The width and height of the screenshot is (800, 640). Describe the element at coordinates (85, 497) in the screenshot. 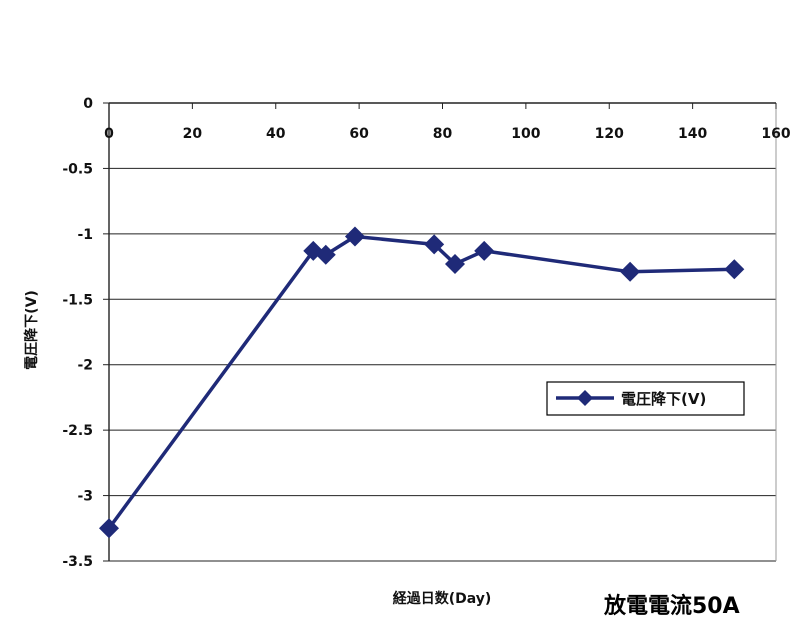

I see `y-tick-label: -3` at that location.